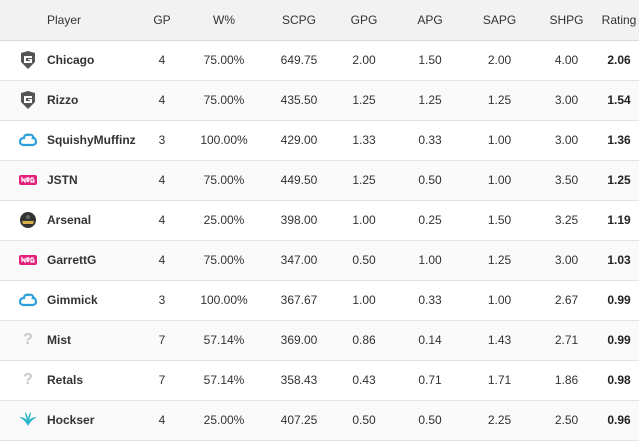  What do you see at coordinates (566, 60) in the screenshot?
I see `shpg-cell: 4.00` at bounding box center [566, 60].